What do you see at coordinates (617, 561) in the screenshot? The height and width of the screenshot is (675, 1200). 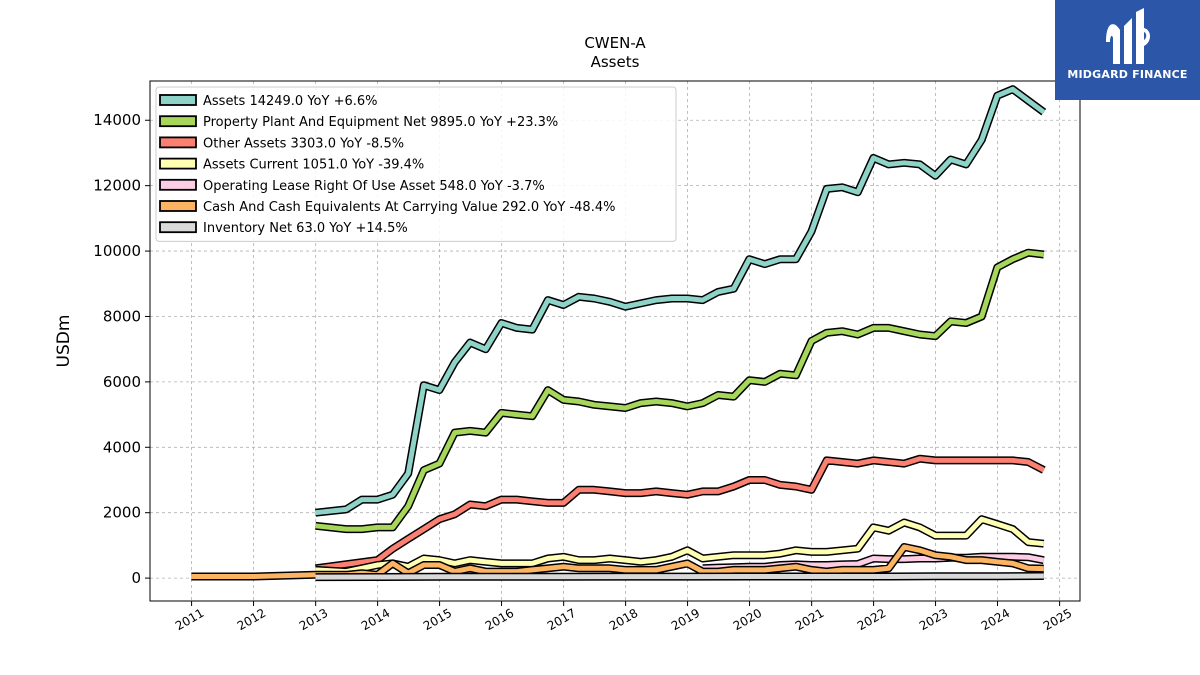 I see `series-line-cash-and-cash-equivalents-at-carrying-value` at bounding box center [617, 561].